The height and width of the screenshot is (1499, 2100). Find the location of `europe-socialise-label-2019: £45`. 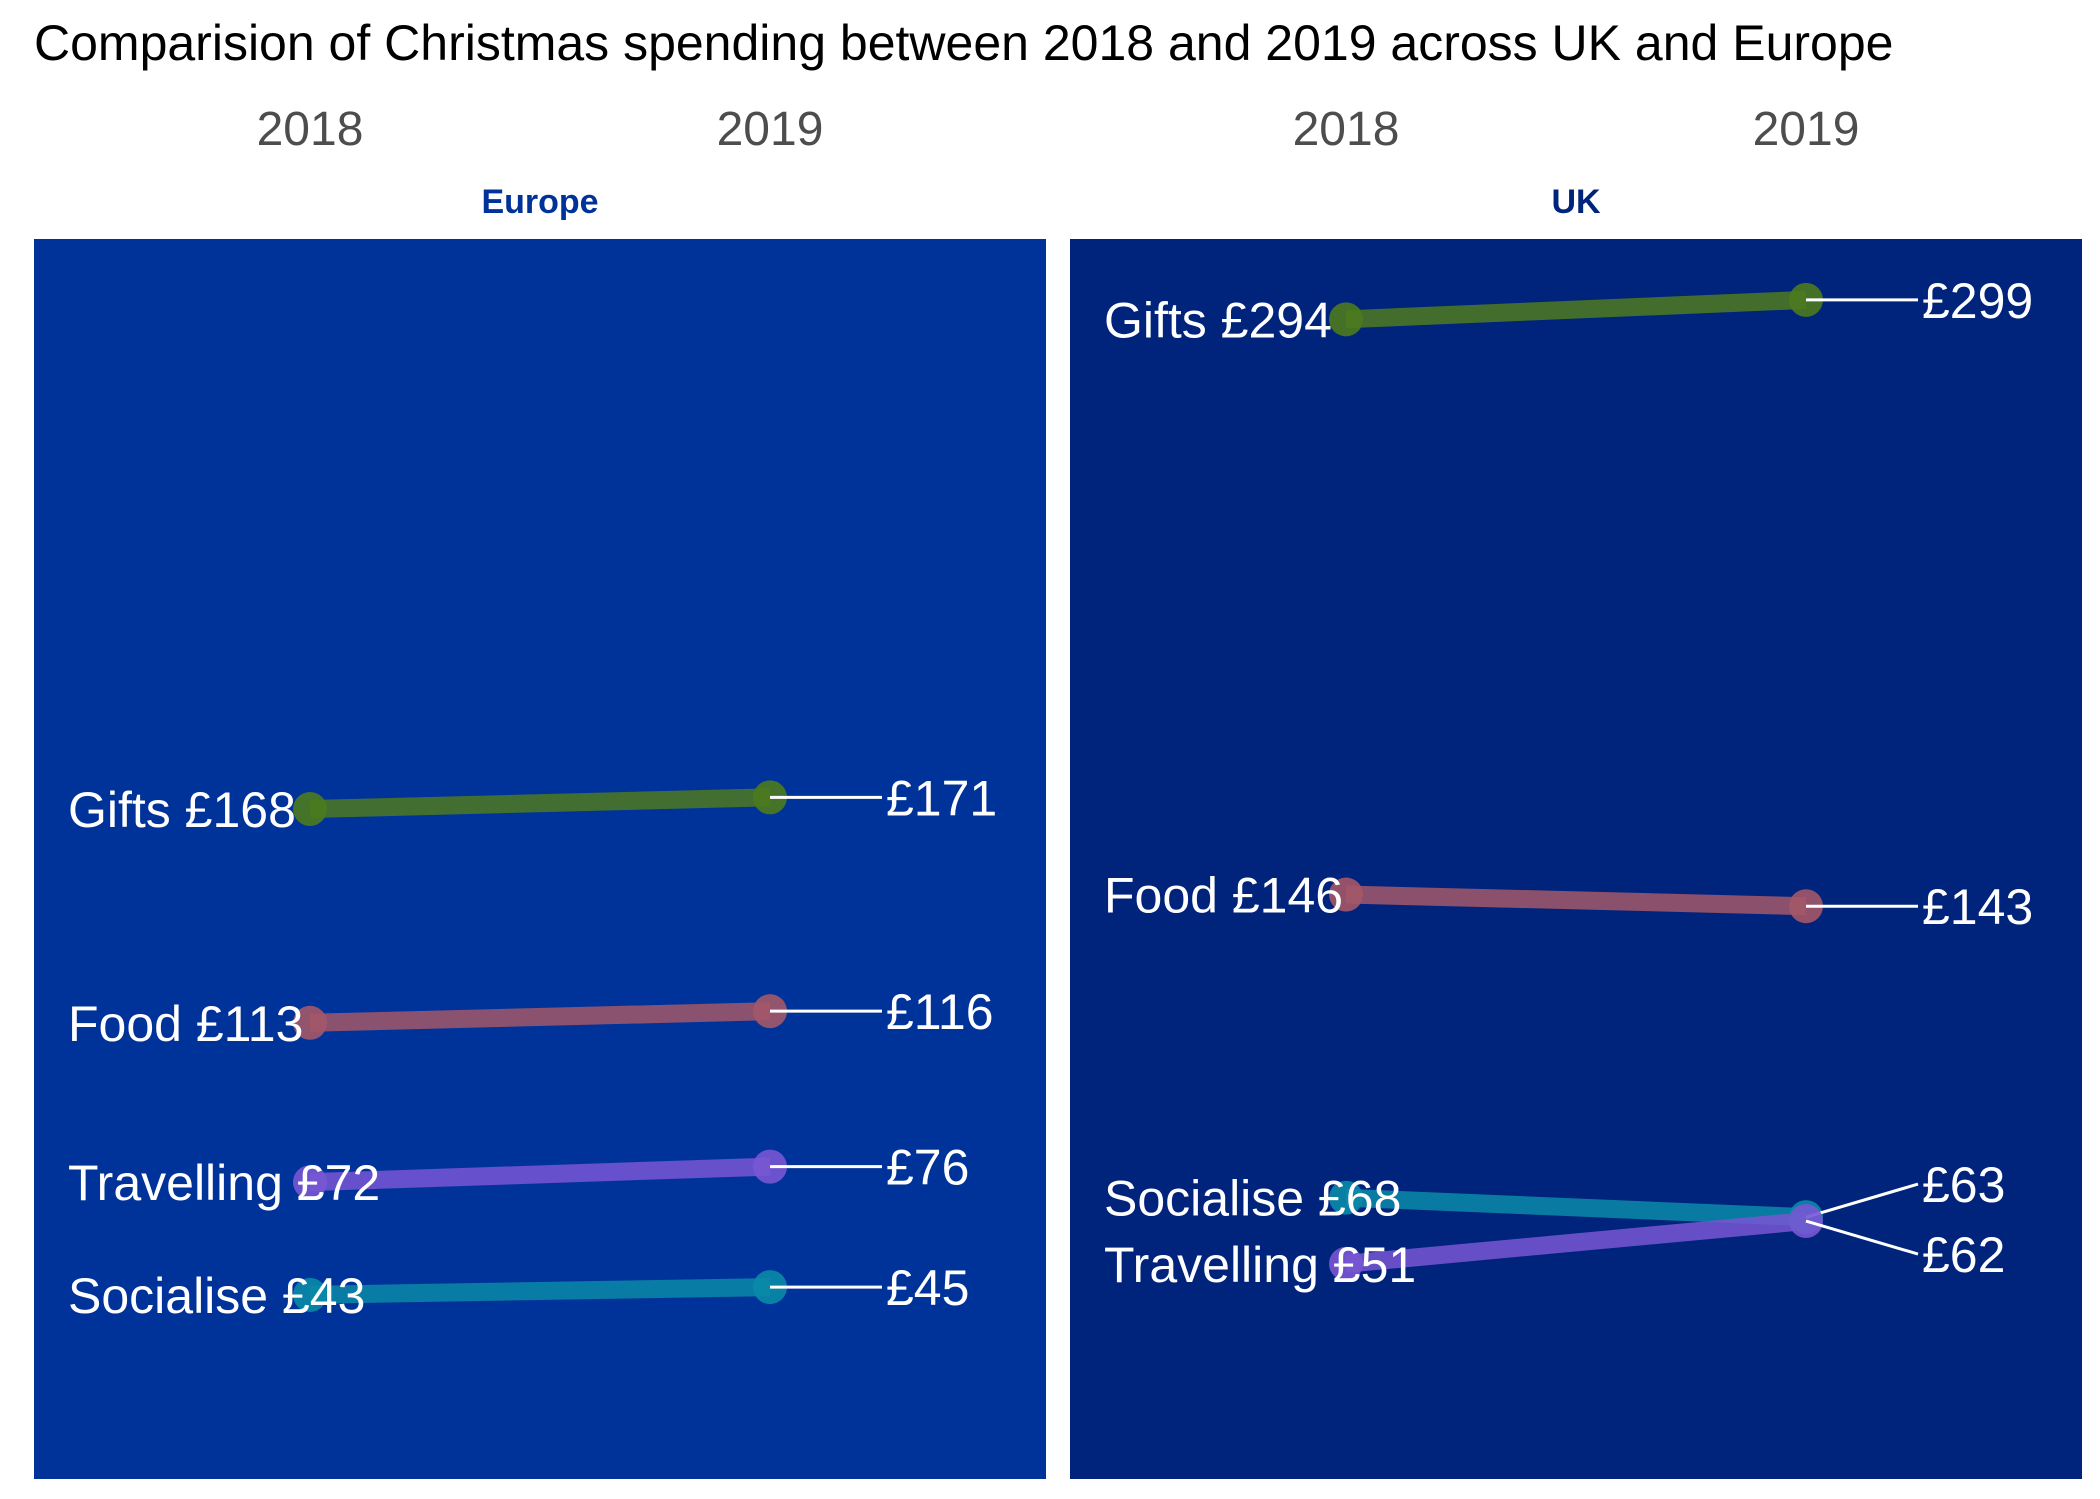

europe-socialise-label-2019: £45 is located at coordinates (927, 1288).